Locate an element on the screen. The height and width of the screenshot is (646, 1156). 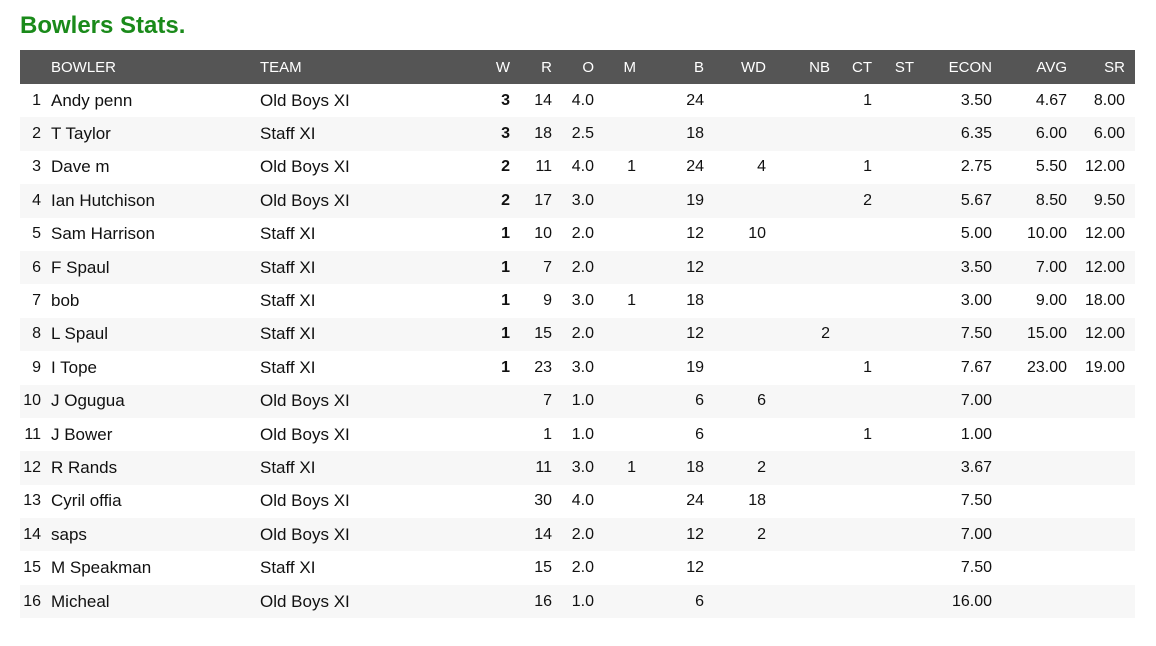
average-cell: 8.50 is located at coordinates (1039, 201).